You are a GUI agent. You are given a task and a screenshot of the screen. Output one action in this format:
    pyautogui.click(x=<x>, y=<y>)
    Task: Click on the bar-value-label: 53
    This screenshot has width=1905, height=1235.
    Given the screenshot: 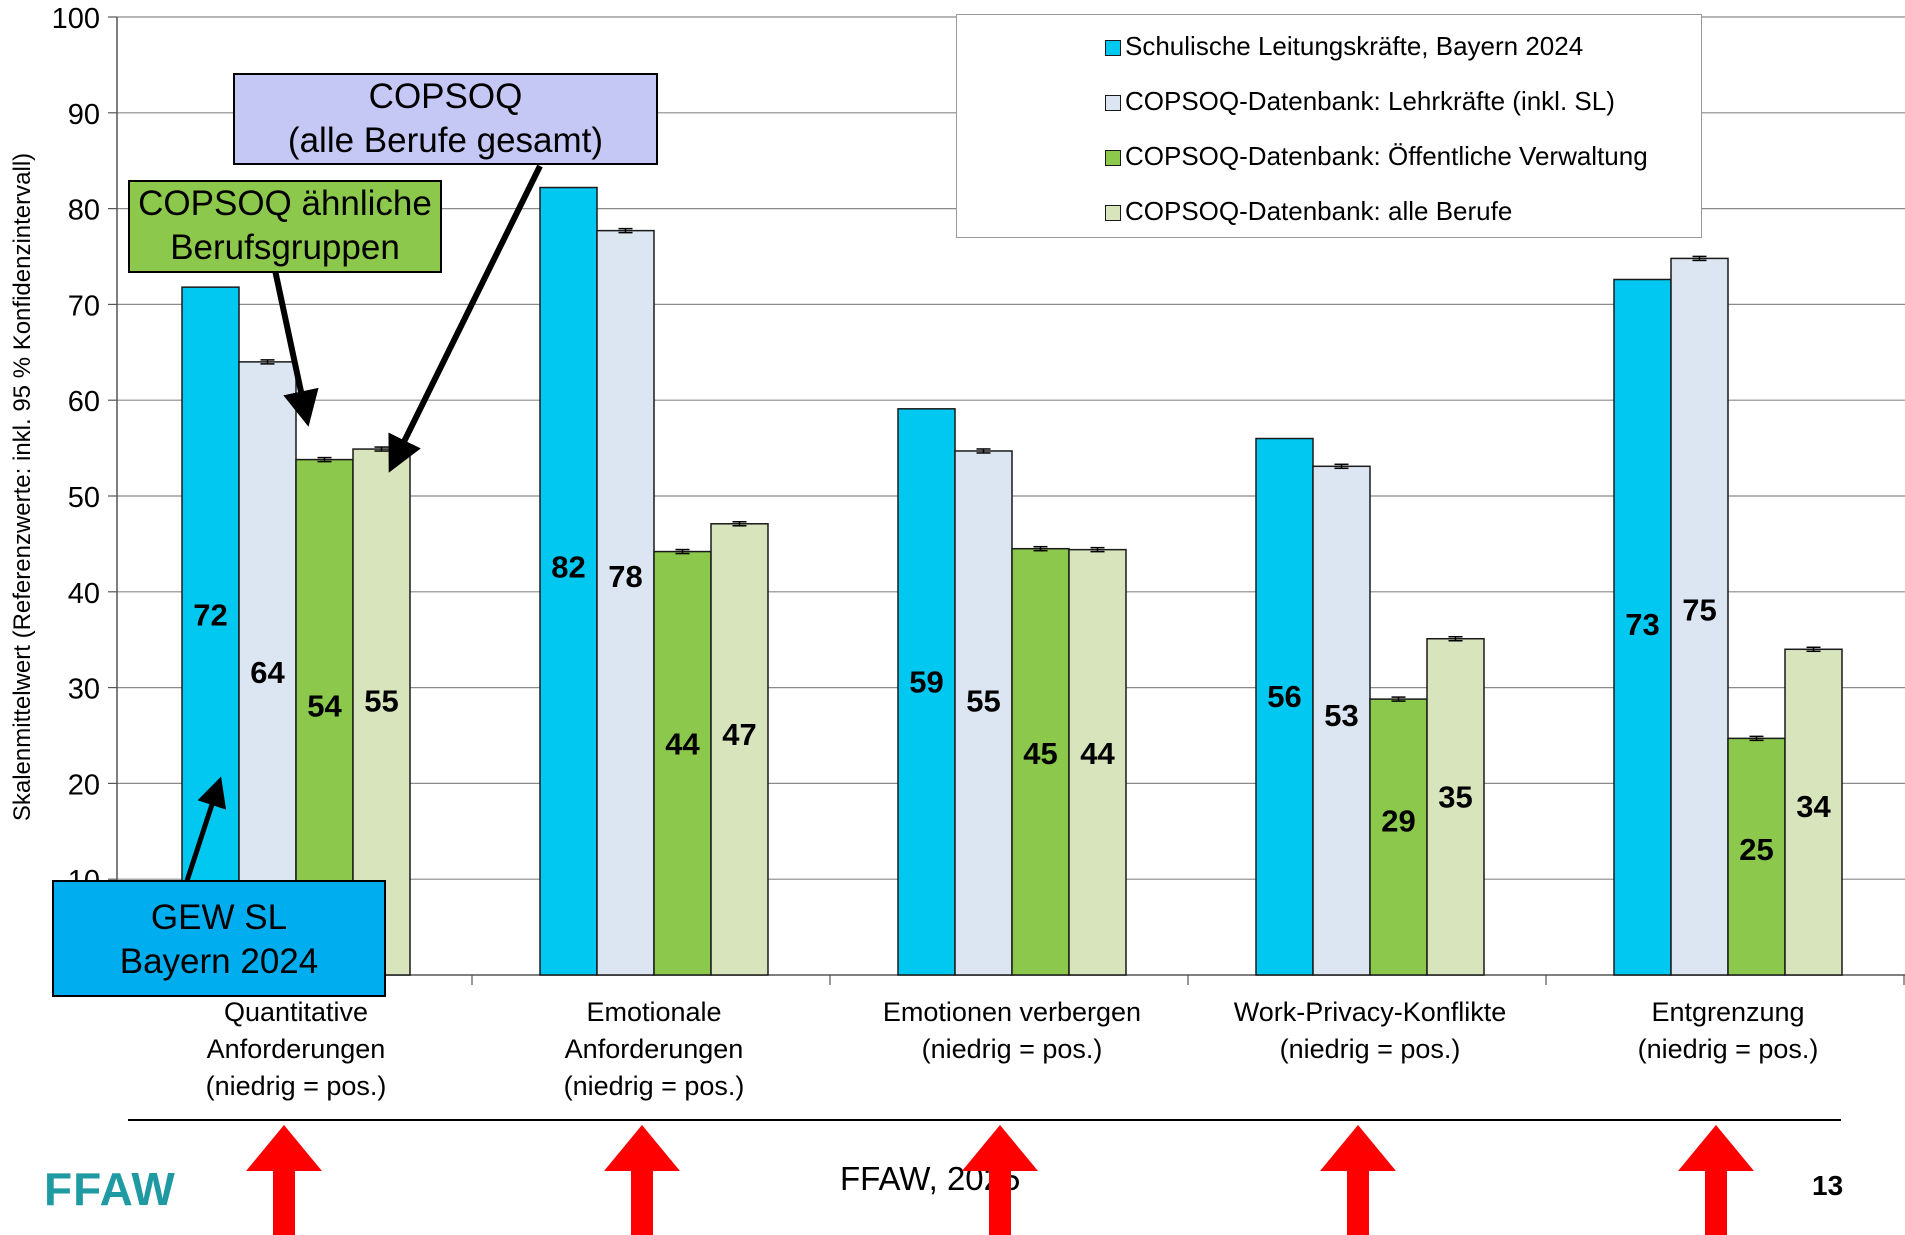 What is the action you would take?
    pyautogui.click(x=1341, y=715)
    